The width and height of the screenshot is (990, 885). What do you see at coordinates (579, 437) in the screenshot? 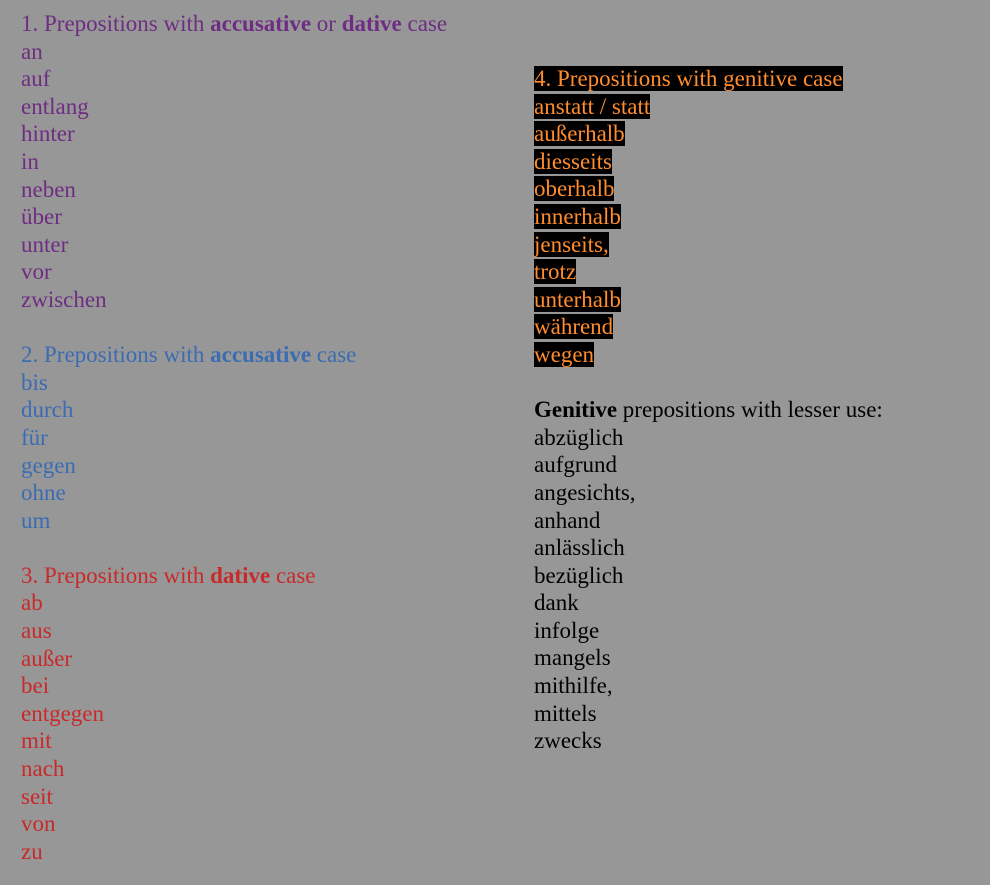
I see `list-item: abzüglich` at bounding box center [579, 437].